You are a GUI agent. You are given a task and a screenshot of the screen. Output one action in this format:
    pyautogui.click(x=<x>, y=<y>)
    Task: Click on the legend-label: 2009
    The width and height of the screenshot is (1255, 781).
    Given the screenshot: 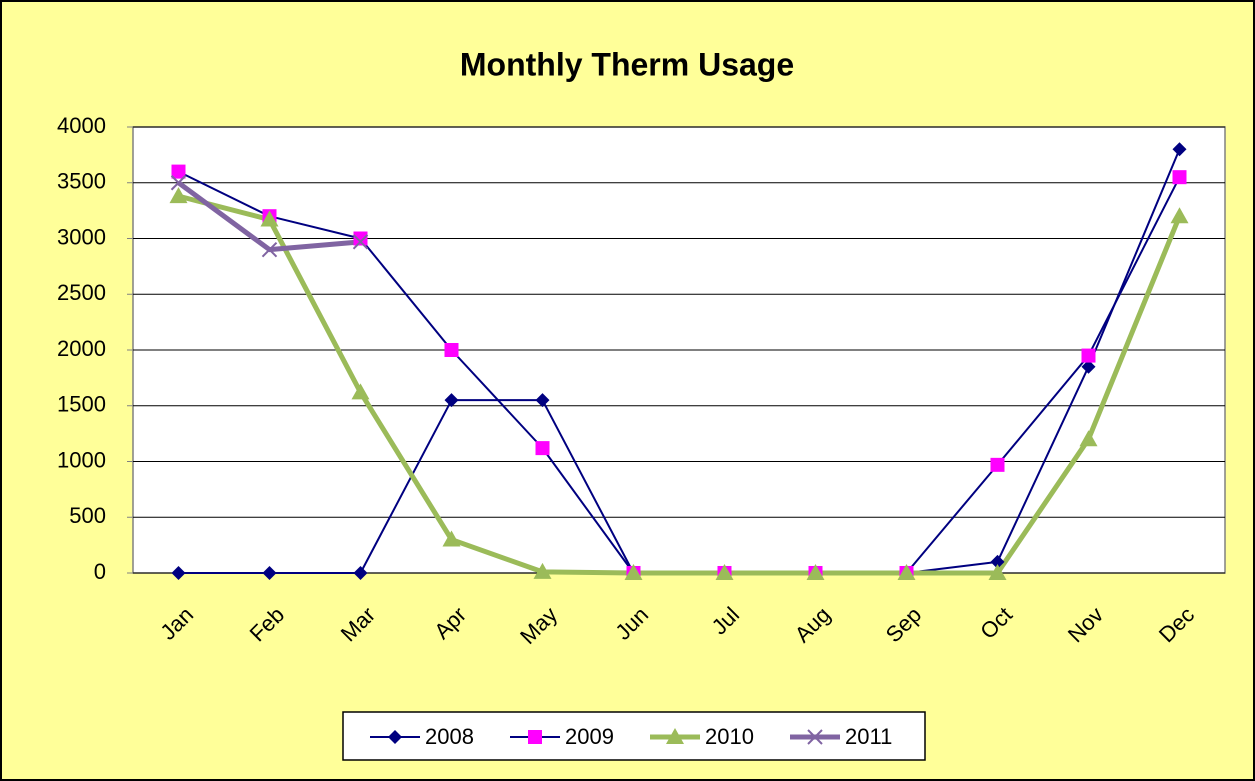 What is the action you would take?
    pyautogui.click(x=589, y=736)
    